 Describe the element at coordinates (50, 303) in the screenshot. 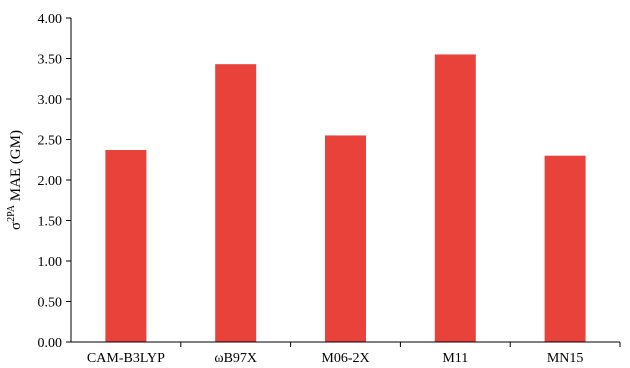

I see `y-tick-label: 0.50` at that location.